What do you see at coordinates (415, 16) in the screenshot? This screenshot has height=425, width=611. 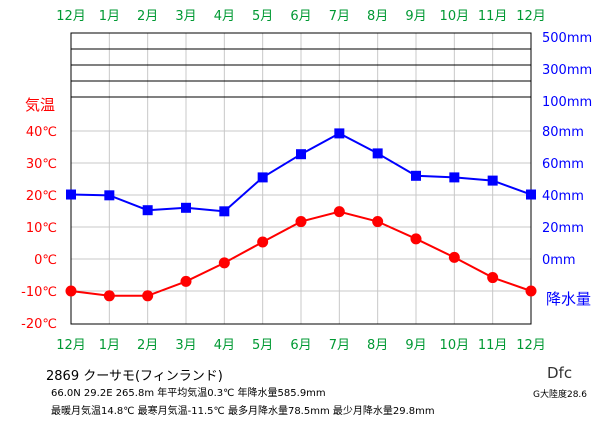 I see `month-label-top: 9月` at bounding box center [415, 16].